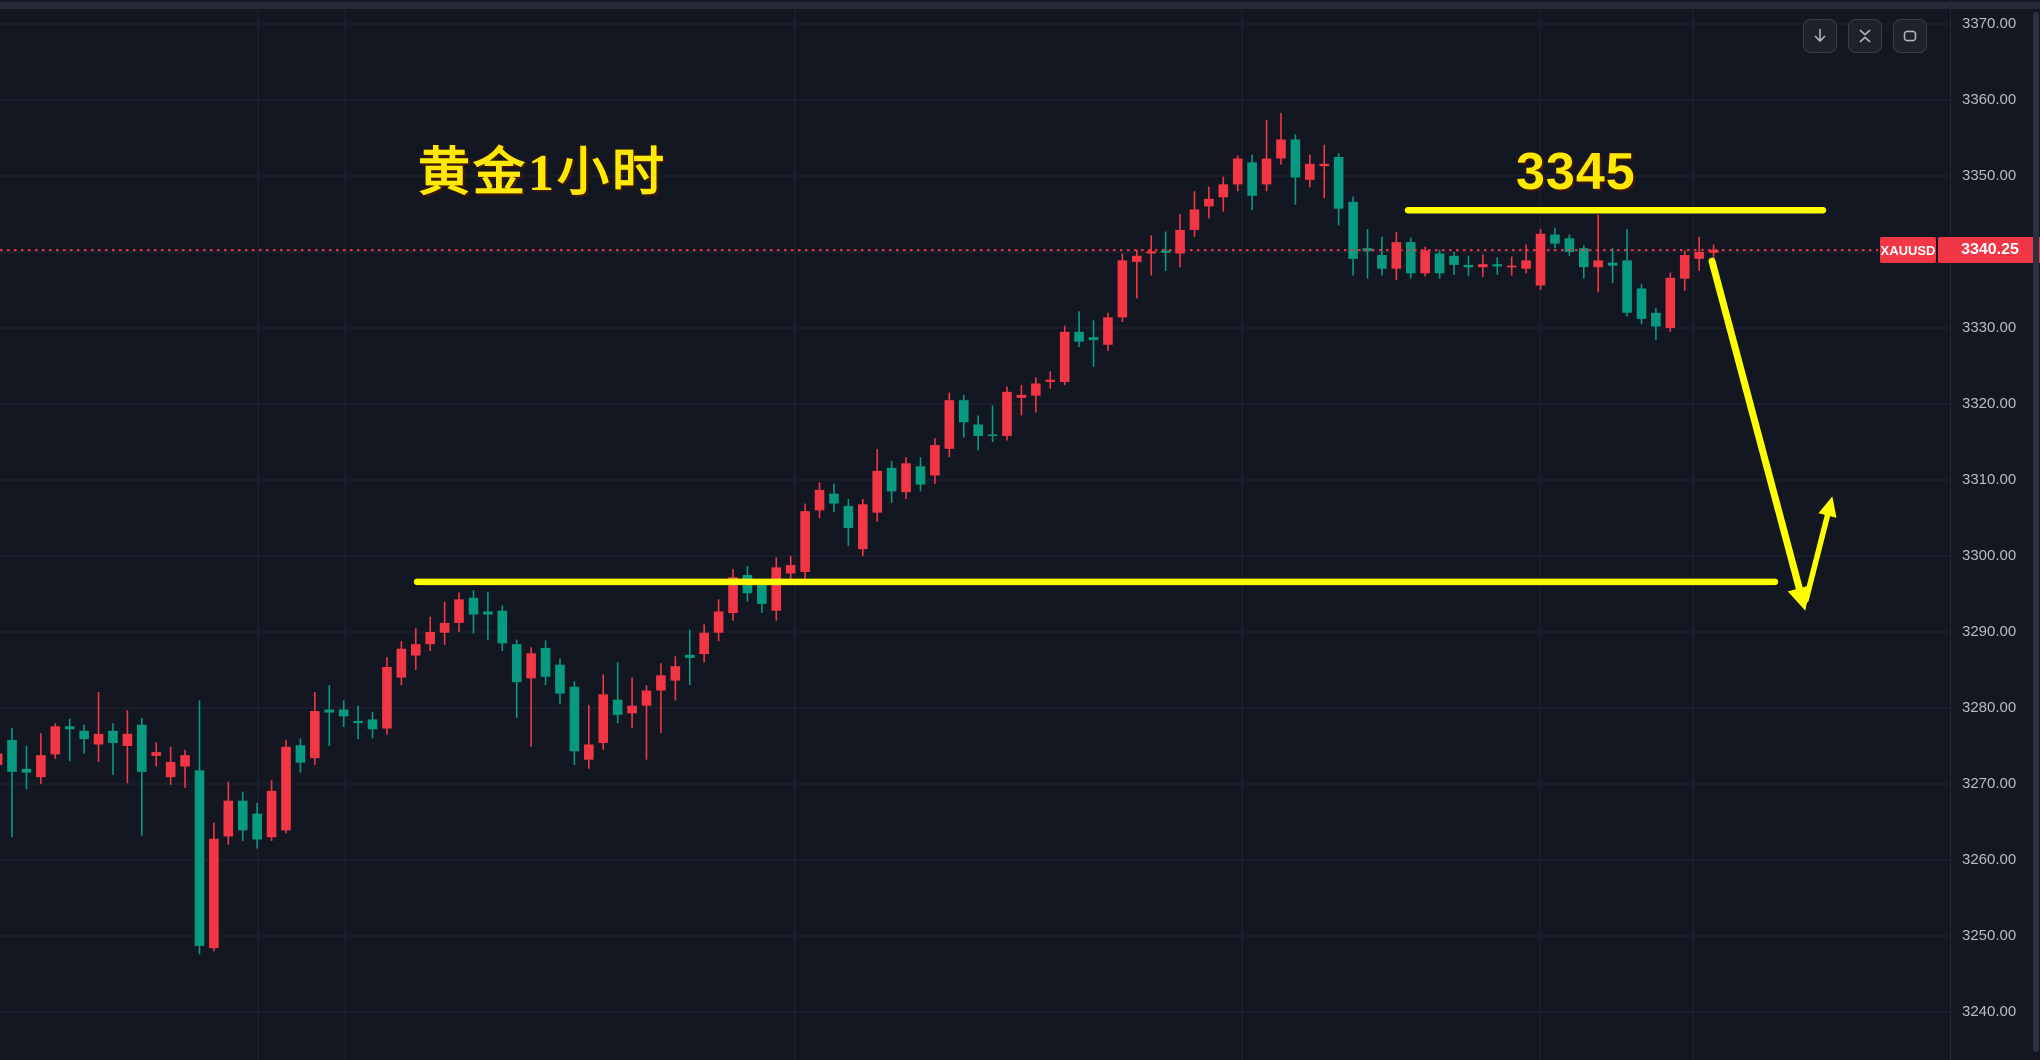  I want to click on price-tick-label: 3270.00, so click(1989, 783).